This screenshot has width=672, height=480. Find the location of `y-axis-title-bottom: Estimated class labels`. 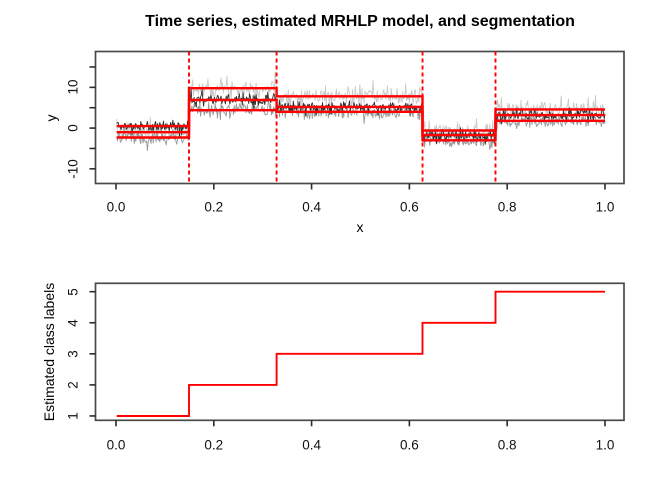

y-axis-title-bottom: Estimated class labels is located at coordinates (49, 352).